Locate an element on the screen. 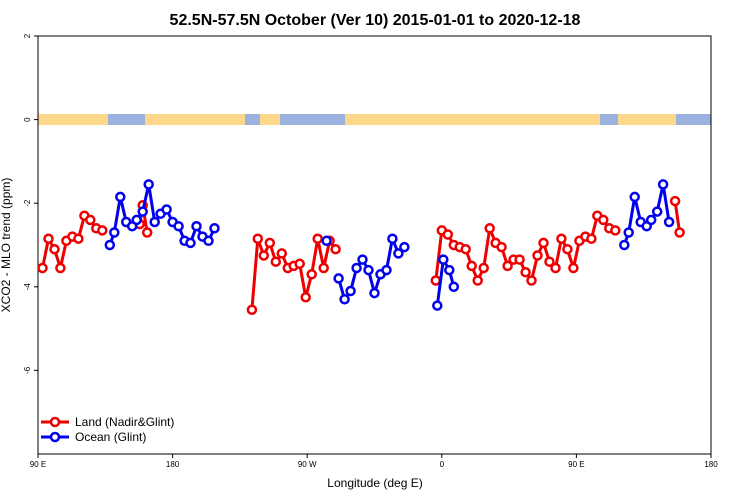  legend-item-ocean: Ocean (Glint) is located at coordinates (93, 437).